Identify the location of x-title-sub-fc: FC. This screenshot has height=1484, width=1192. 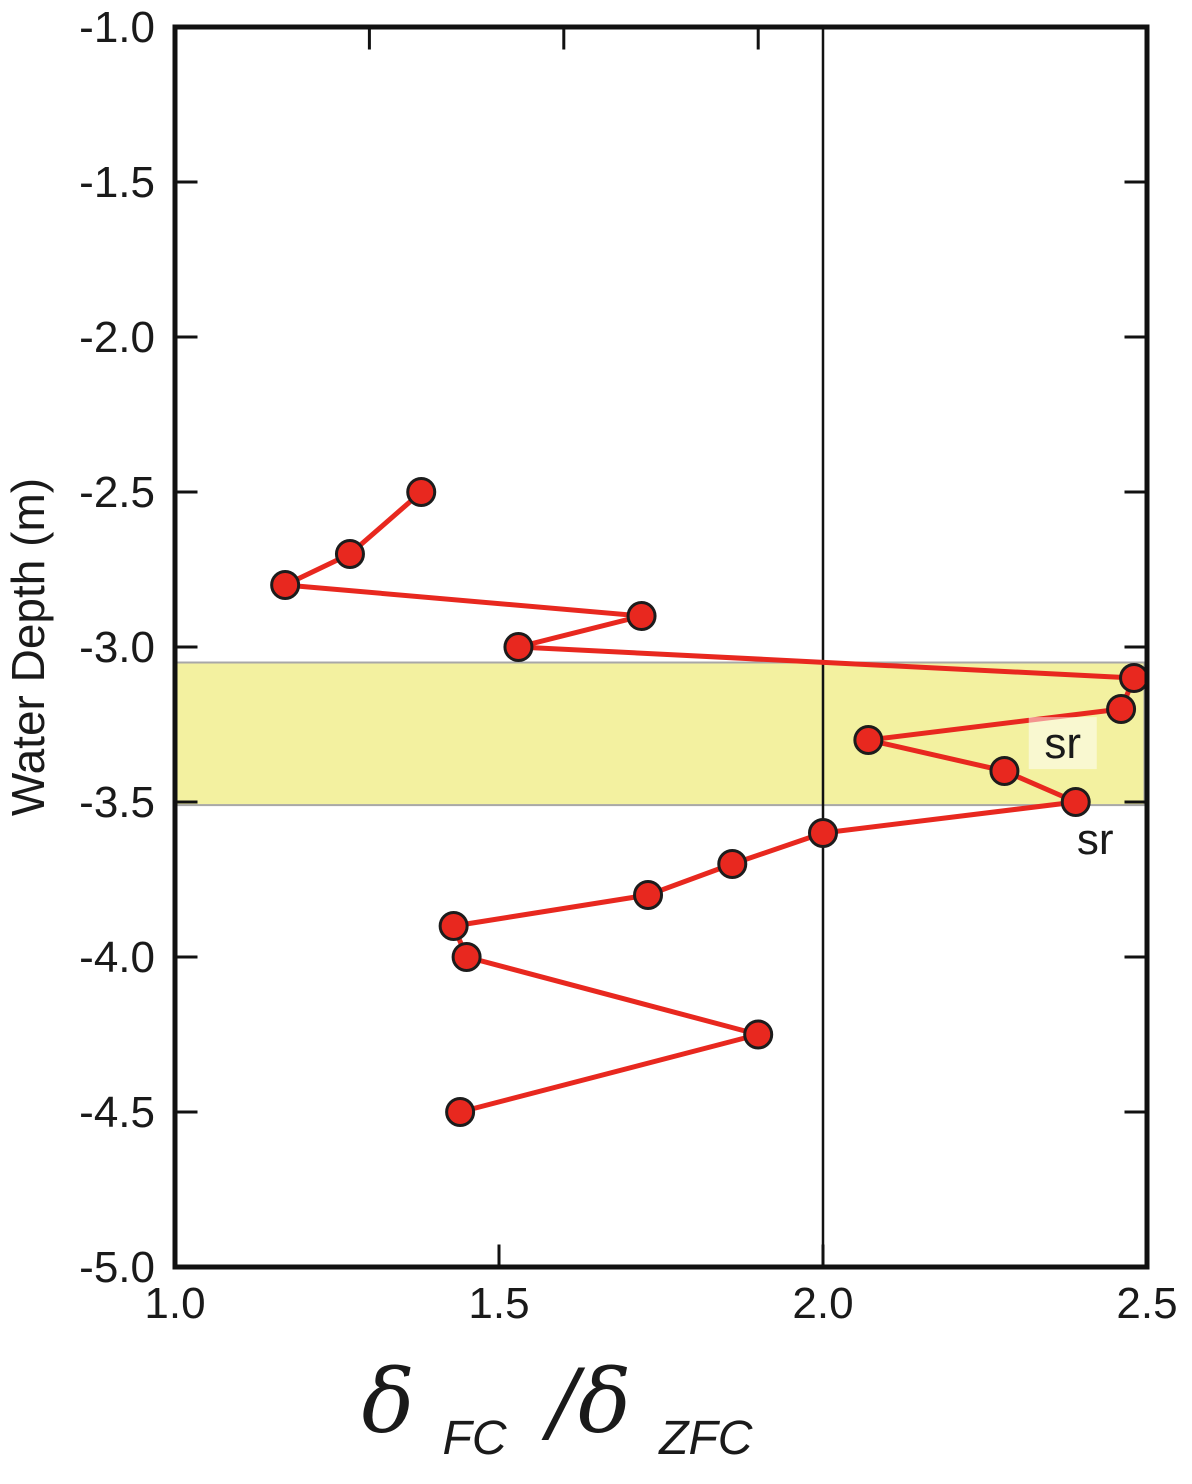
(475, 1438).